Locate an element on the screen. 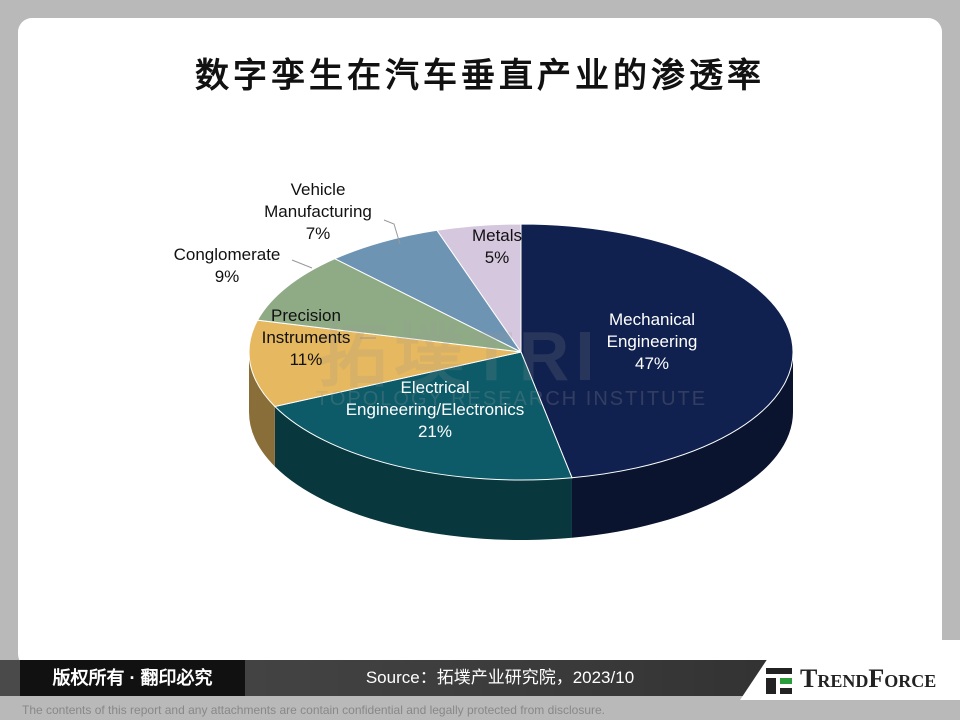 The image size is (960, 720). category-label: Electrical Engineering/Electronics is located at coordinates (435, 398).